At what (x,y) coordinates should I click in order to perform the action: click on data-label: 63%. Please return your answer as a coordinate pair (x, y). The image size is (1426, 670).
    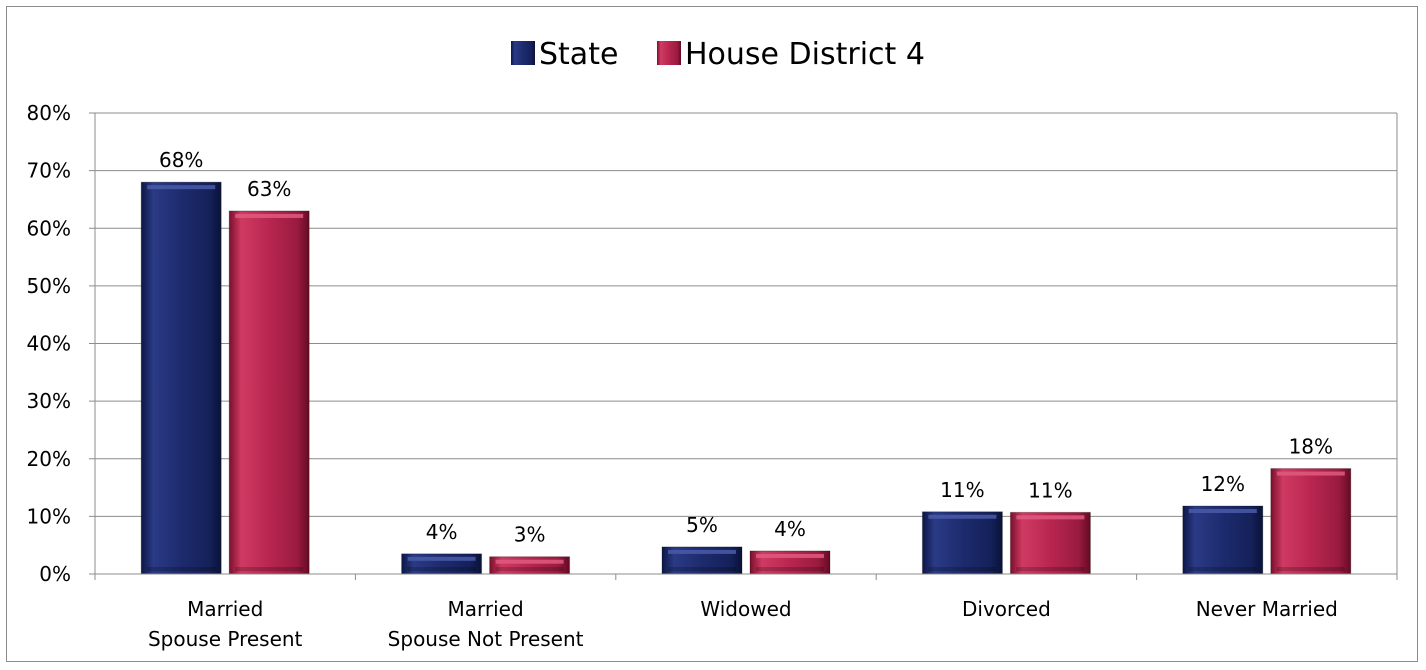
    Looking at the image, I should click on (269, 189).